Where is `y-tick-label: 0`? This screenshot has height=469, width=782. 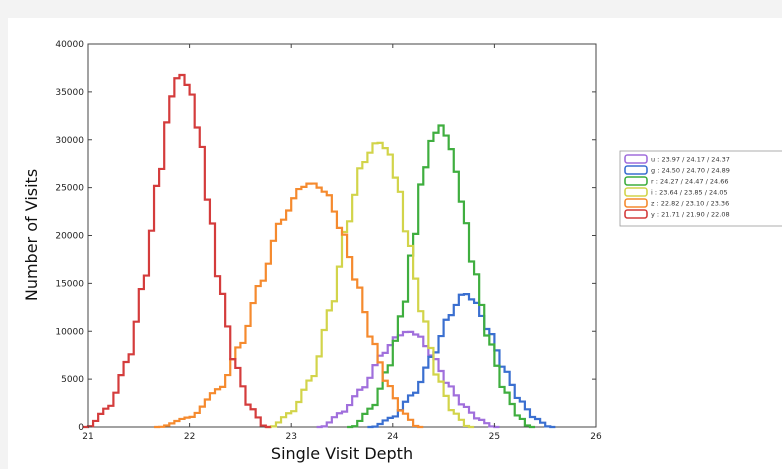
y-tick-label: 0 is located at coordinates (81, 428).